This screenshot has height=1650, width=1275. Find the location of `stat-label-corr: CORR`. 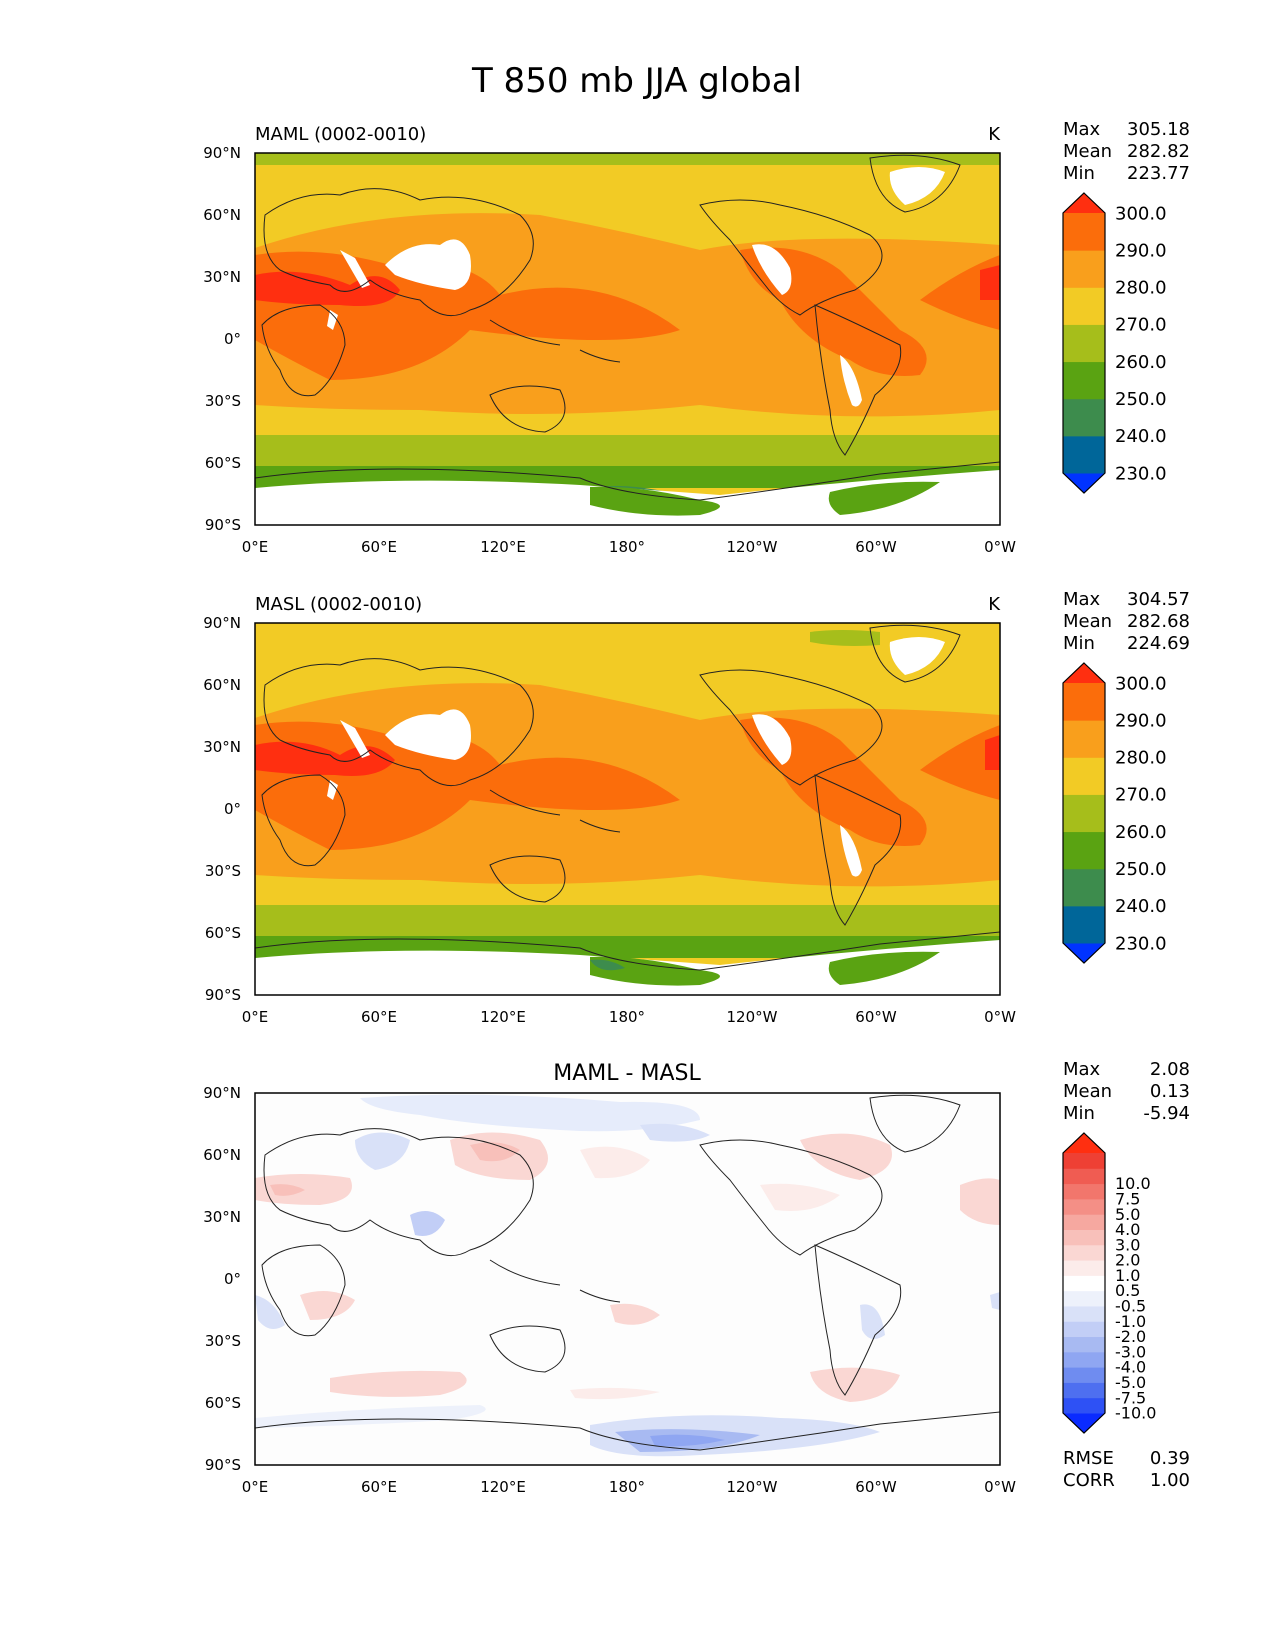

stat-label-corr: CORR is located at coordinates (1089, 1480).